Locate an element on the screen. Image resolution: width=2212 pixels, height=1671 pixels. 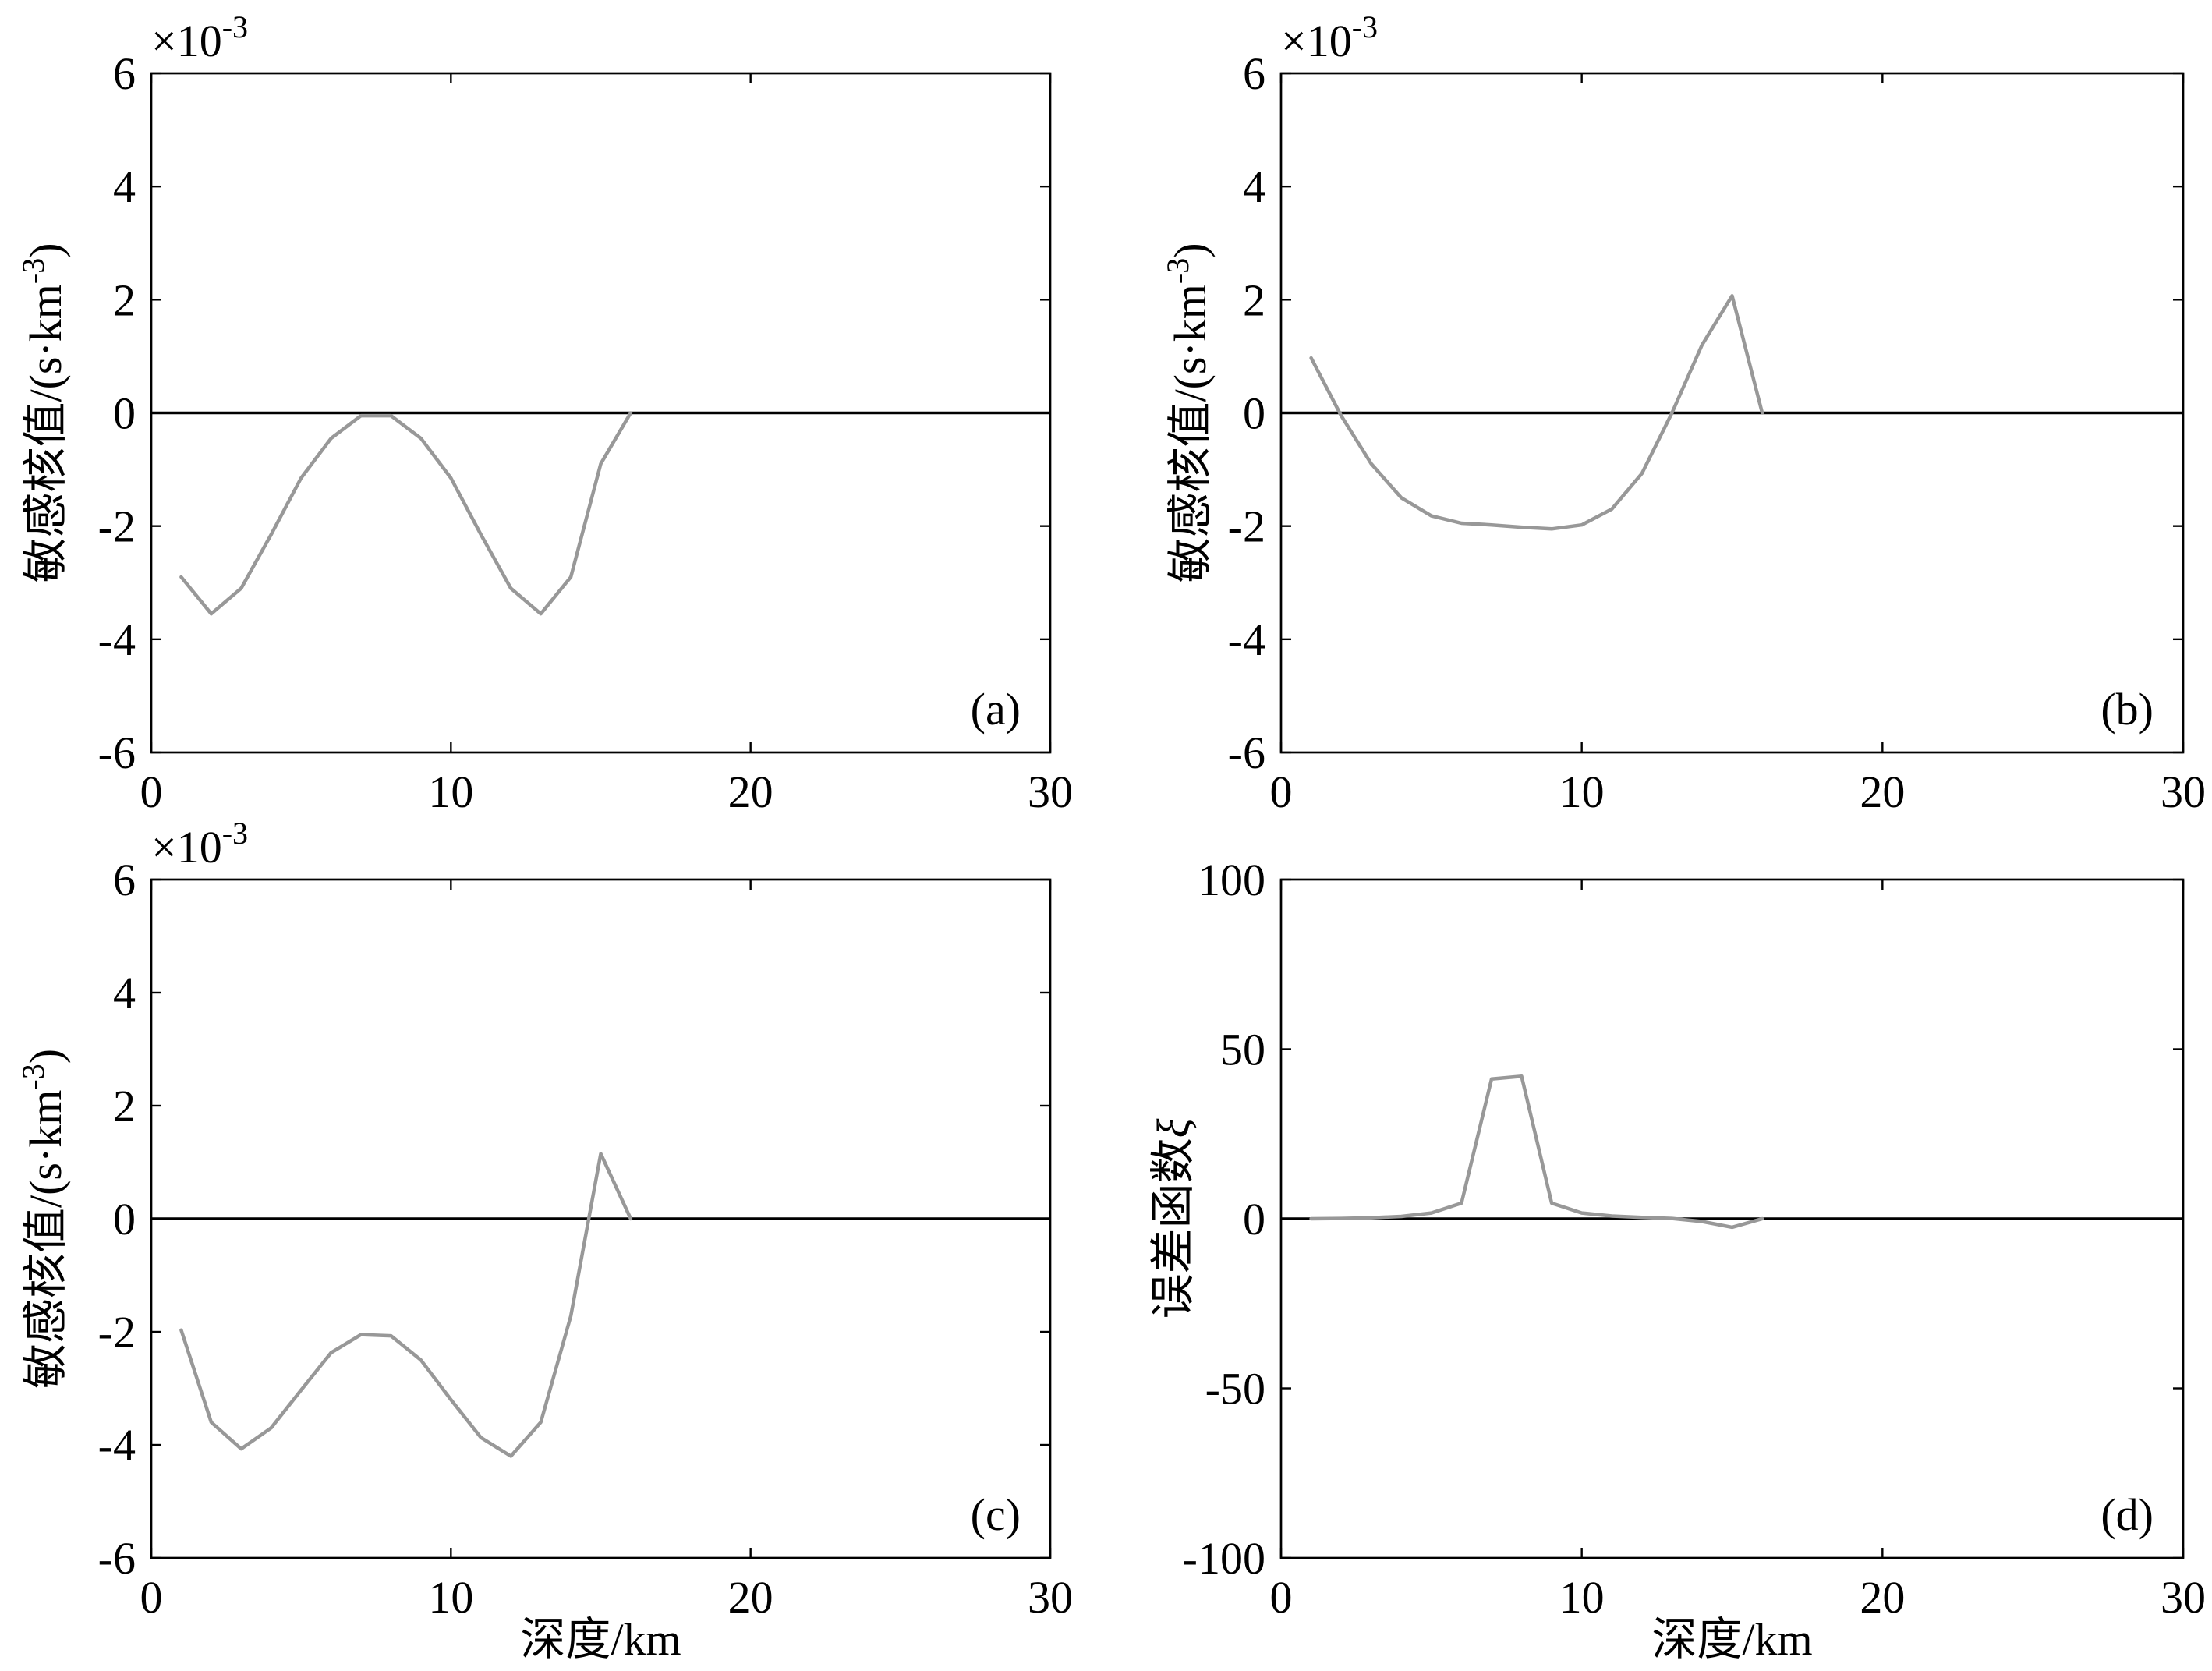
y-tick-label: 100 is located at coordinates (1232, 880).